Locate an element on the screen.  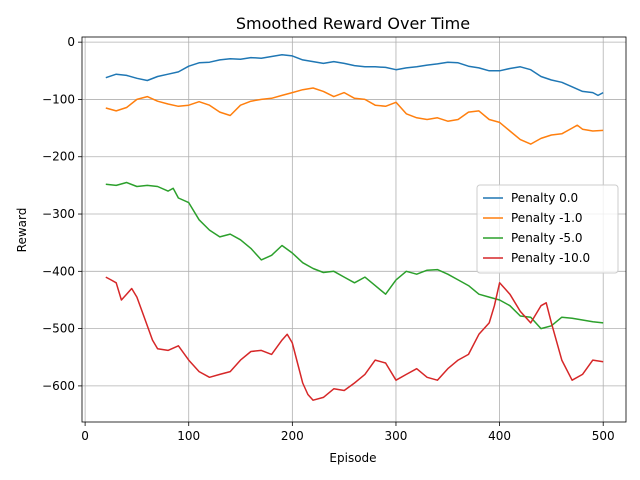
legend-box is located at coordinates (547, 229).